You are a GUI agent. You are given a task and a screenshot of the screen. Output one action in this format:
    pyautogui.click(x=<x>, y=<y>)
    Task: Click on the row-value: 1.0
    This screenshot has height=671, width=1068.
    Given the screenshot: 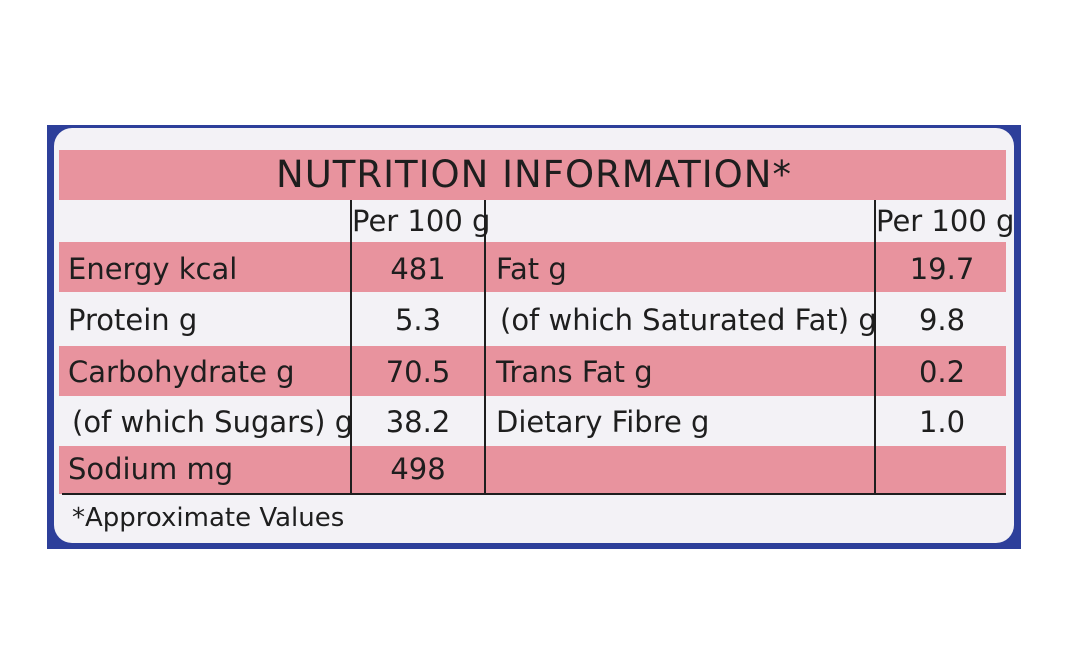 What is the action you would take?
    pyautogui.click(x=942, y=422)
    